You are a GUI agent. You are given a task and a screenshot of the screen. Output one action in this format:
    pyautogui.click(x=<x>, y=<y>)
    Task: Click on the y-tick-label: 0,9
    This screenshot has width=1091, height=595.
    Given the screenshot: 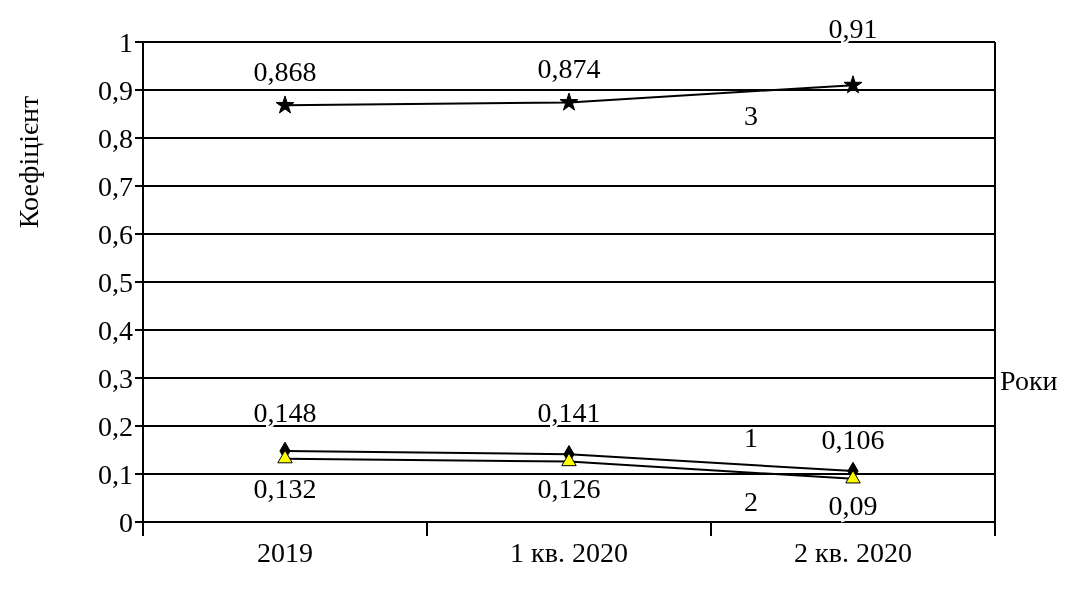 What is the action you would take?
    pyautogui.click(x=115, y=90)
    